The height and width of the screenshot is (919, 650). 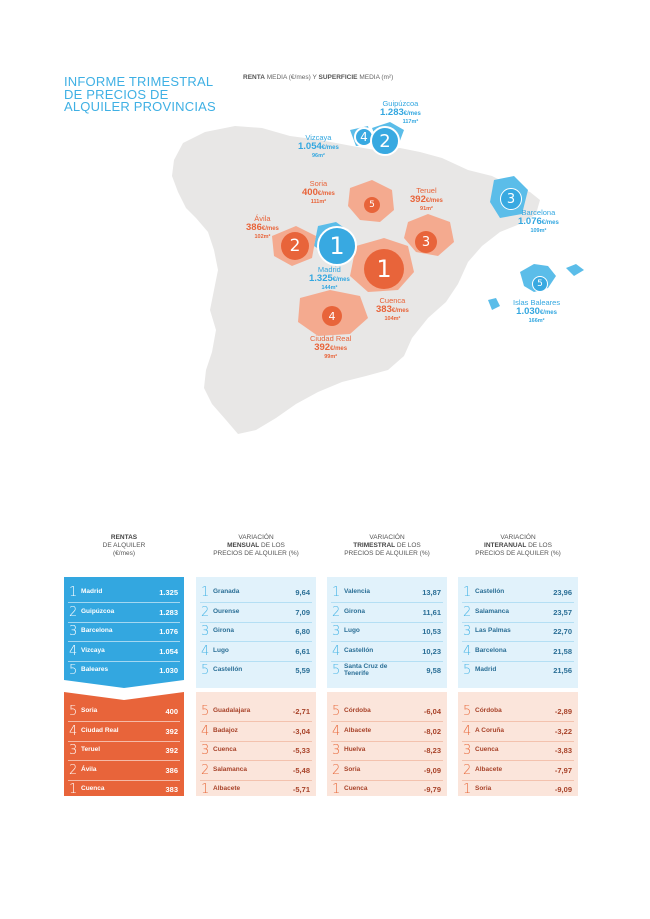 What do you see at coordinates (225, 730) in the screenshot?
I see `province-name: Badajoz` at bounding box center [225, 730].